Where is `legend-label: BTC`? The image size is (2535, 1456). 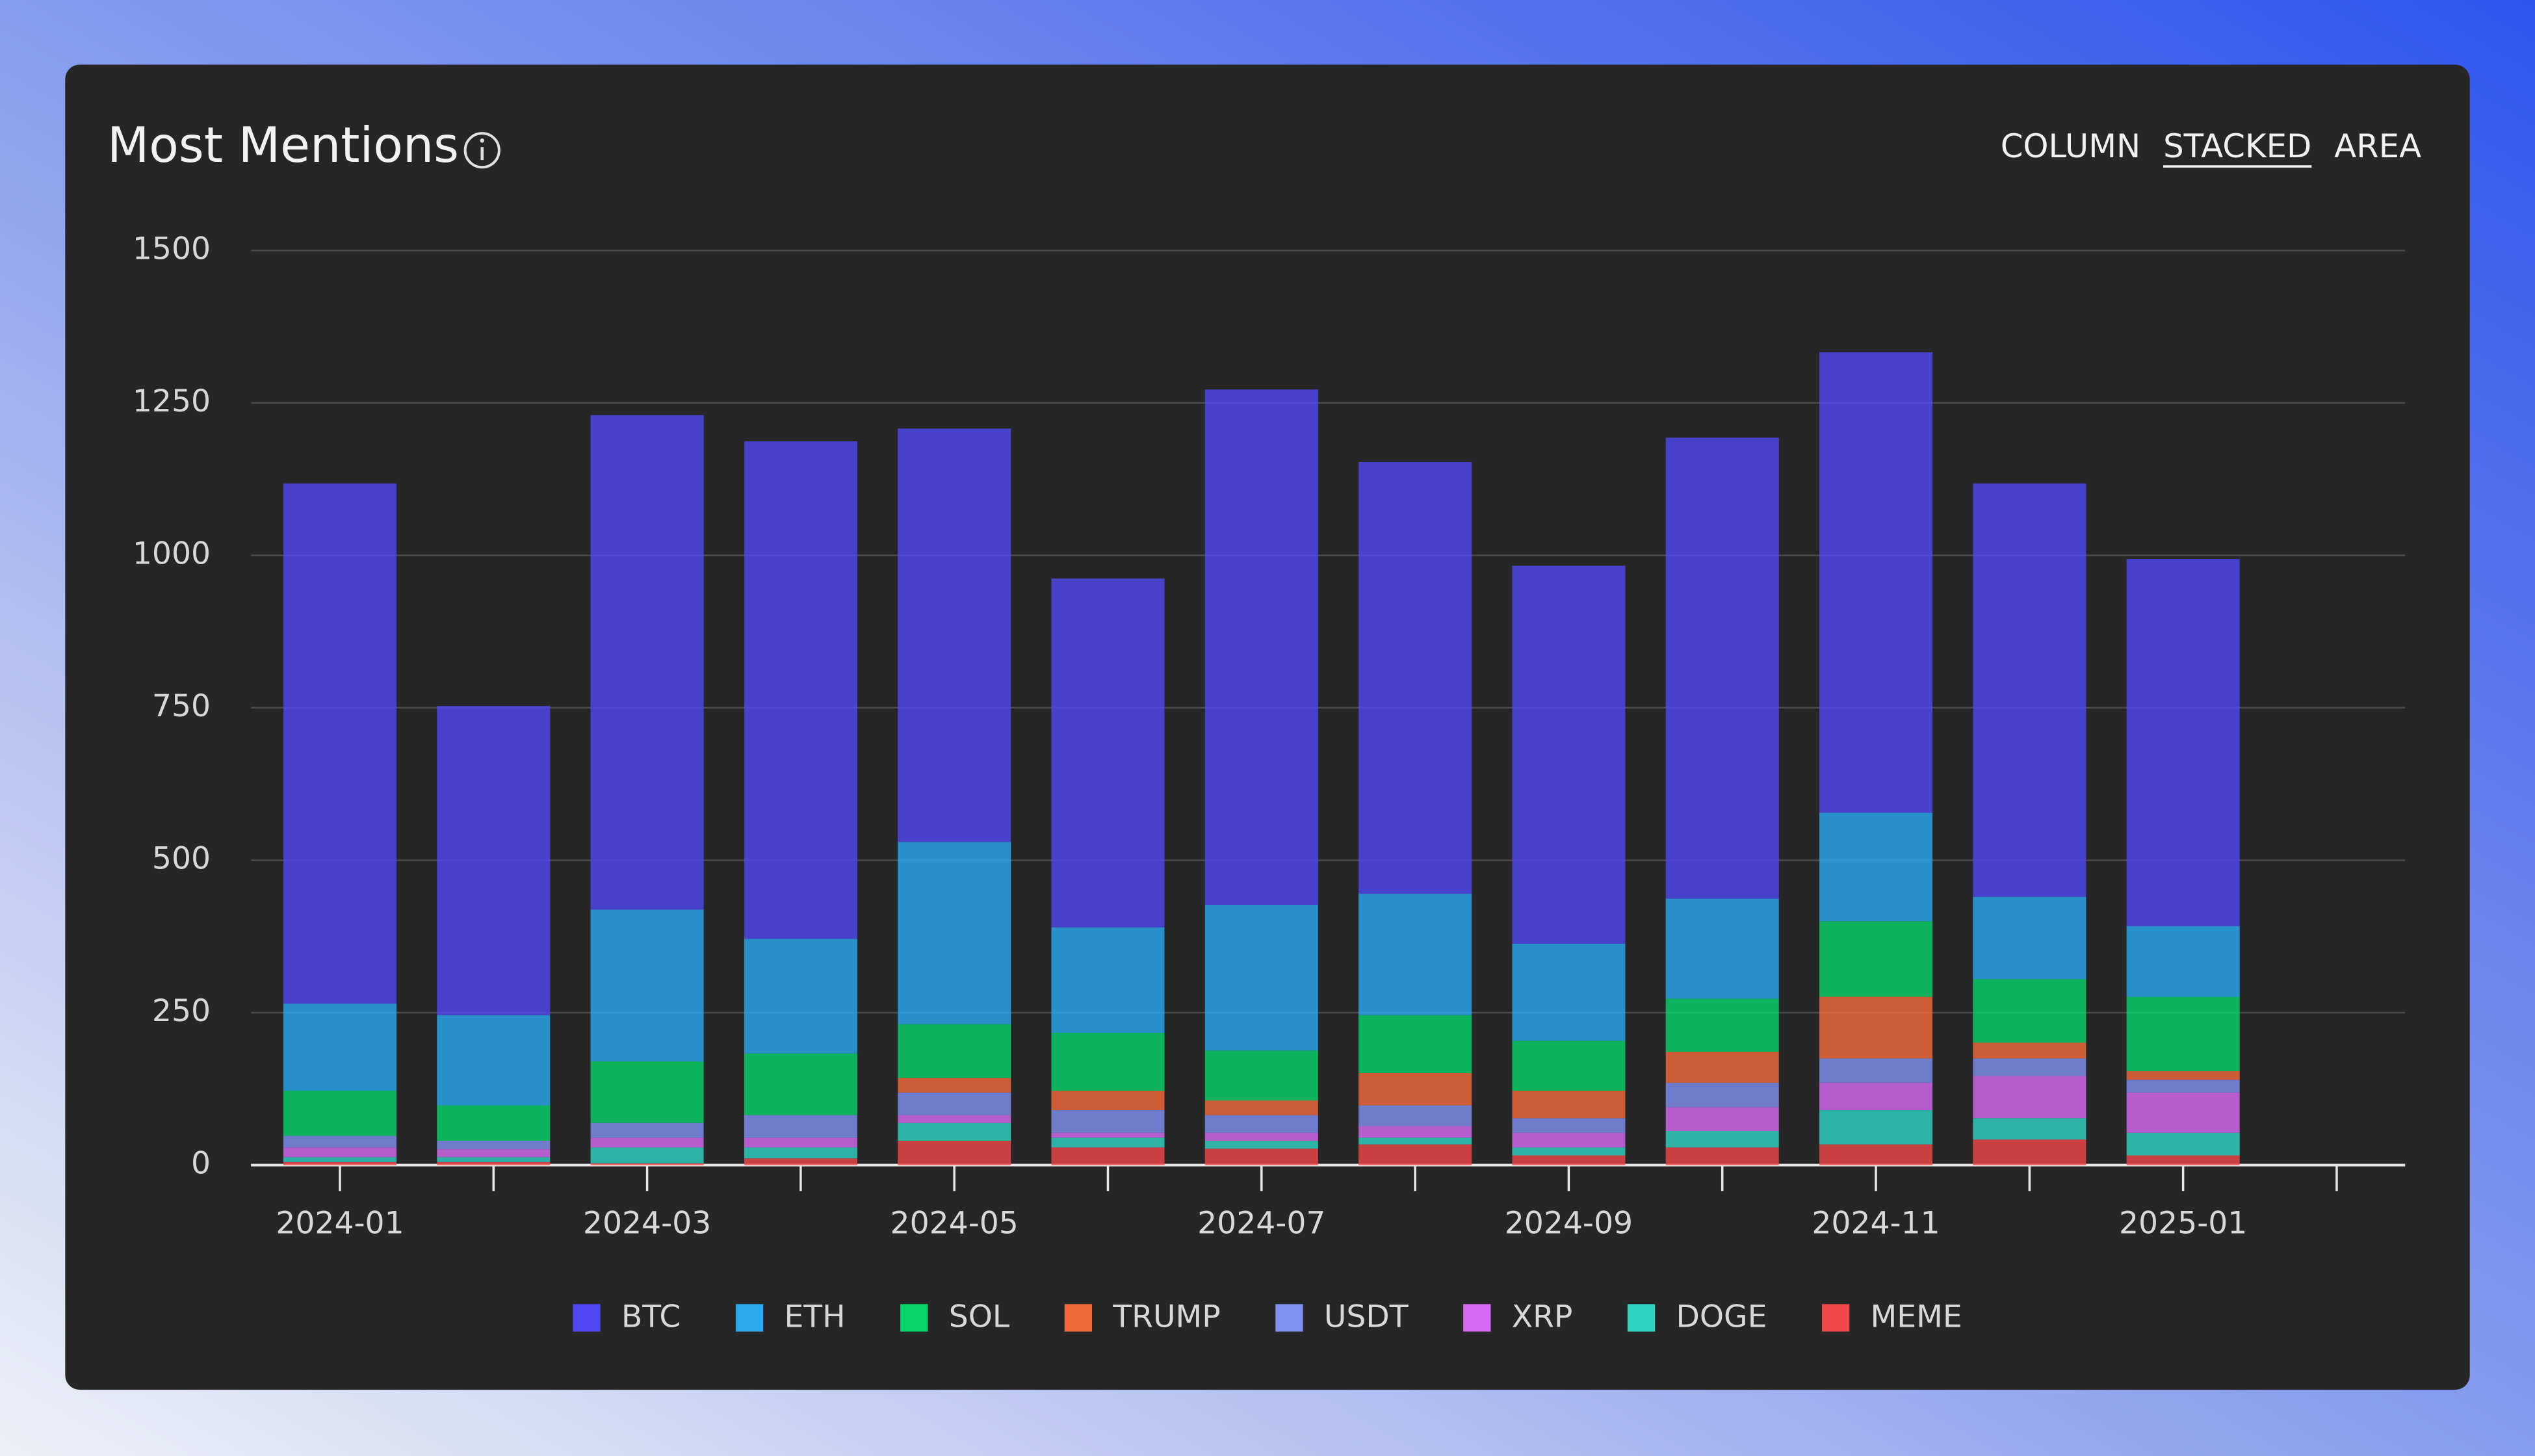
legend-label: BTC is located at coordinates (651, 1317).